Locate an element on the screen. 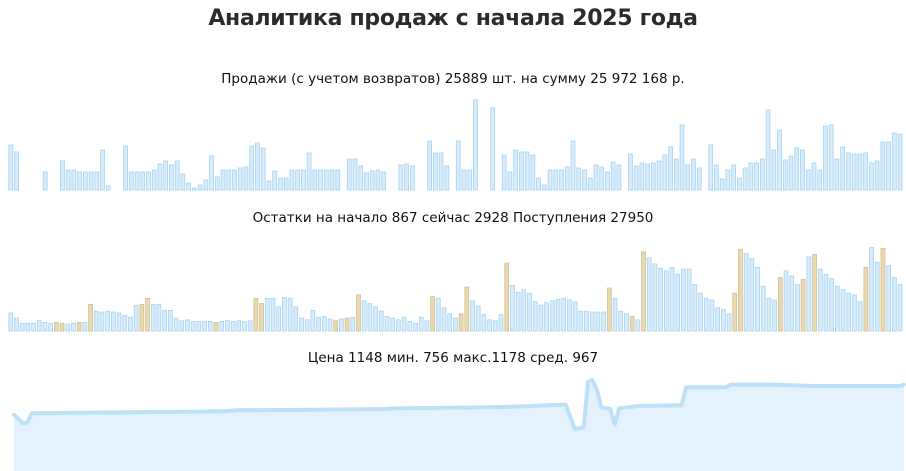  page-title: Аналитика продаж с начала 2025 года is located at coordinates (453, 18).